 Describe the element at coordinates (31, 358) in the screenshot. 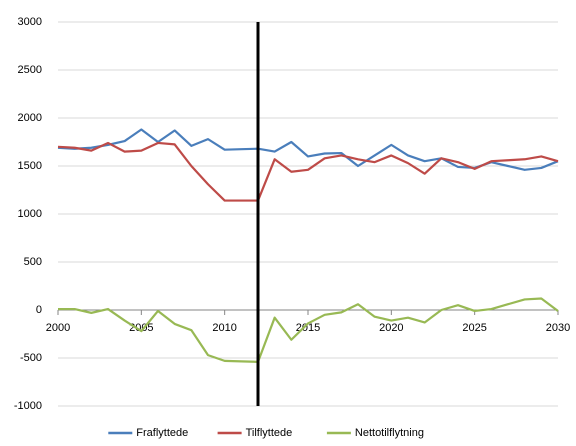

I see `y-tick-label: -500` at that location.